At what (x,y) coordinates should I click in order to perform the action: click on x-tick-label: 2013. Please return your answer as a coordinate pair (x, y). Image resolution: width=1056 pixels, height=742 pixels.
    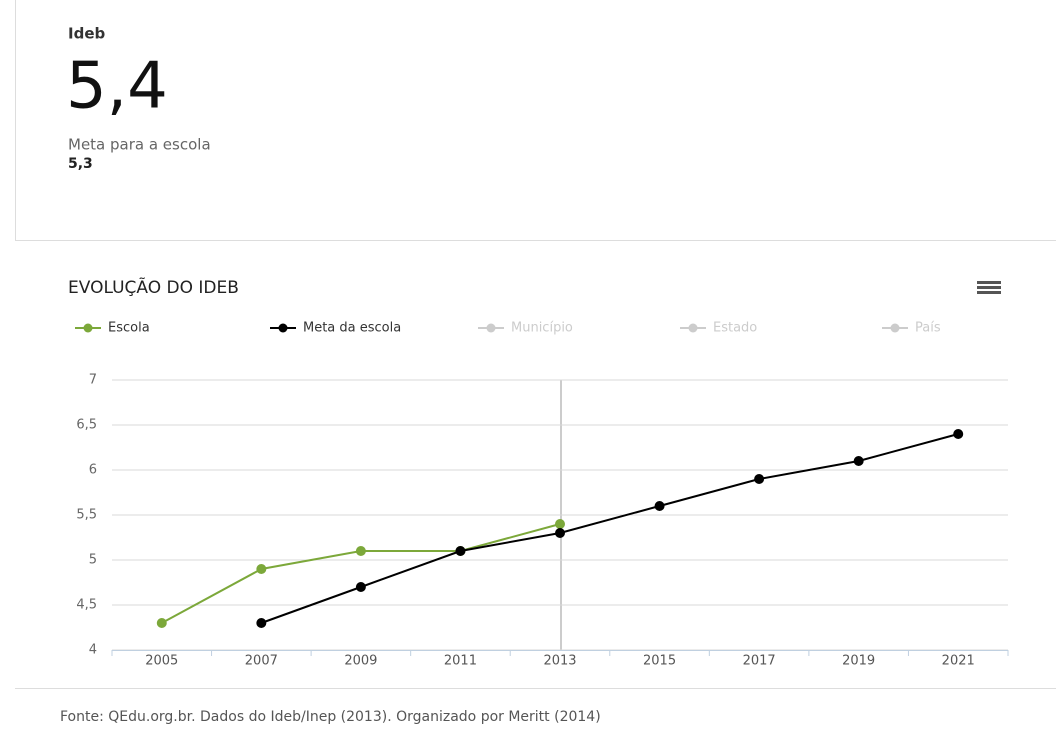
    Looking at the image, I should click on (559, 661).